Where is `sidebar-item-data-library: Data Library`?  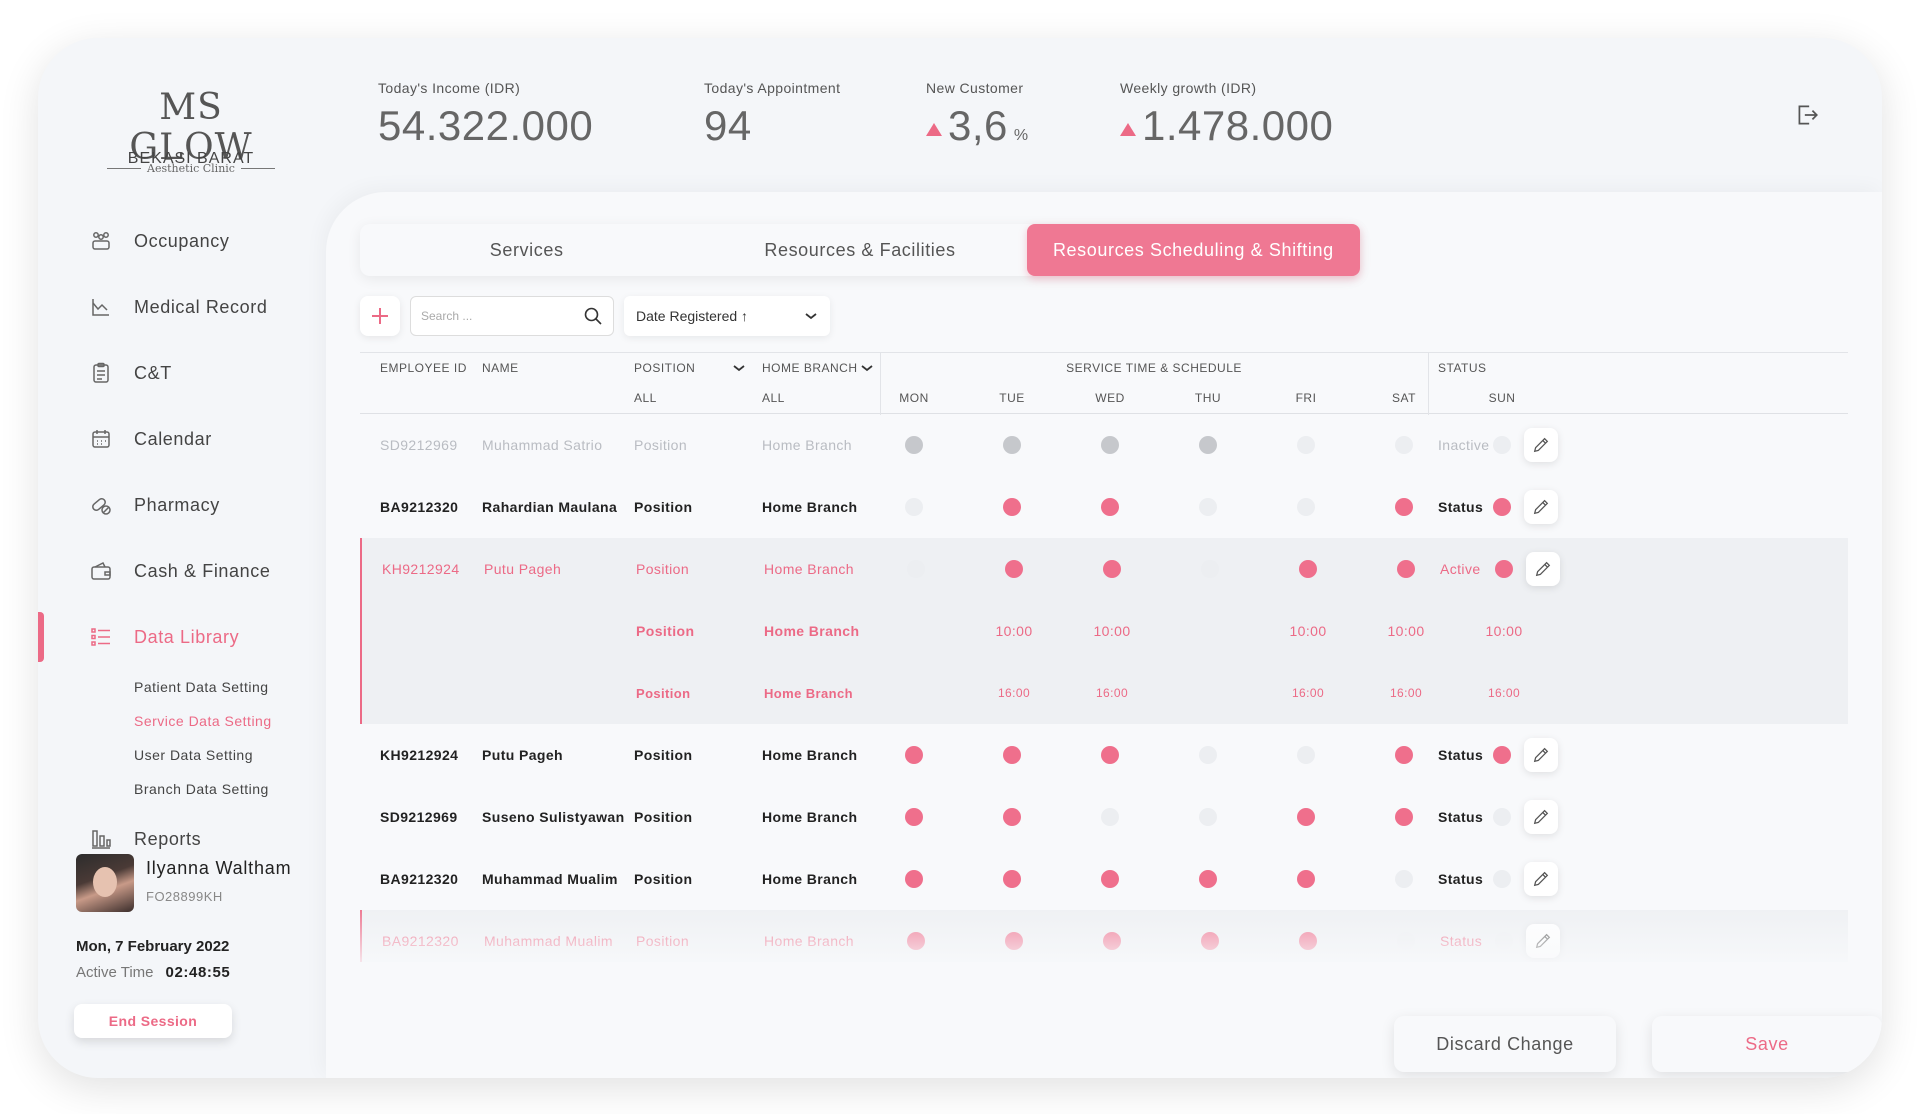 sidebar-item-data-library: Data Library is located at coordinates (182, 637).